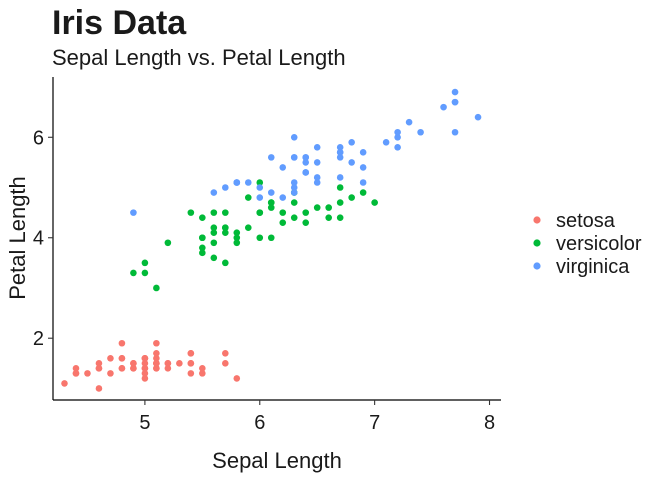 This screenshot has width=672, height=480. Describe the element at coordinates (599, 244) in the screenshot. I see `legend-label-versicolor: versicolor` at that location.